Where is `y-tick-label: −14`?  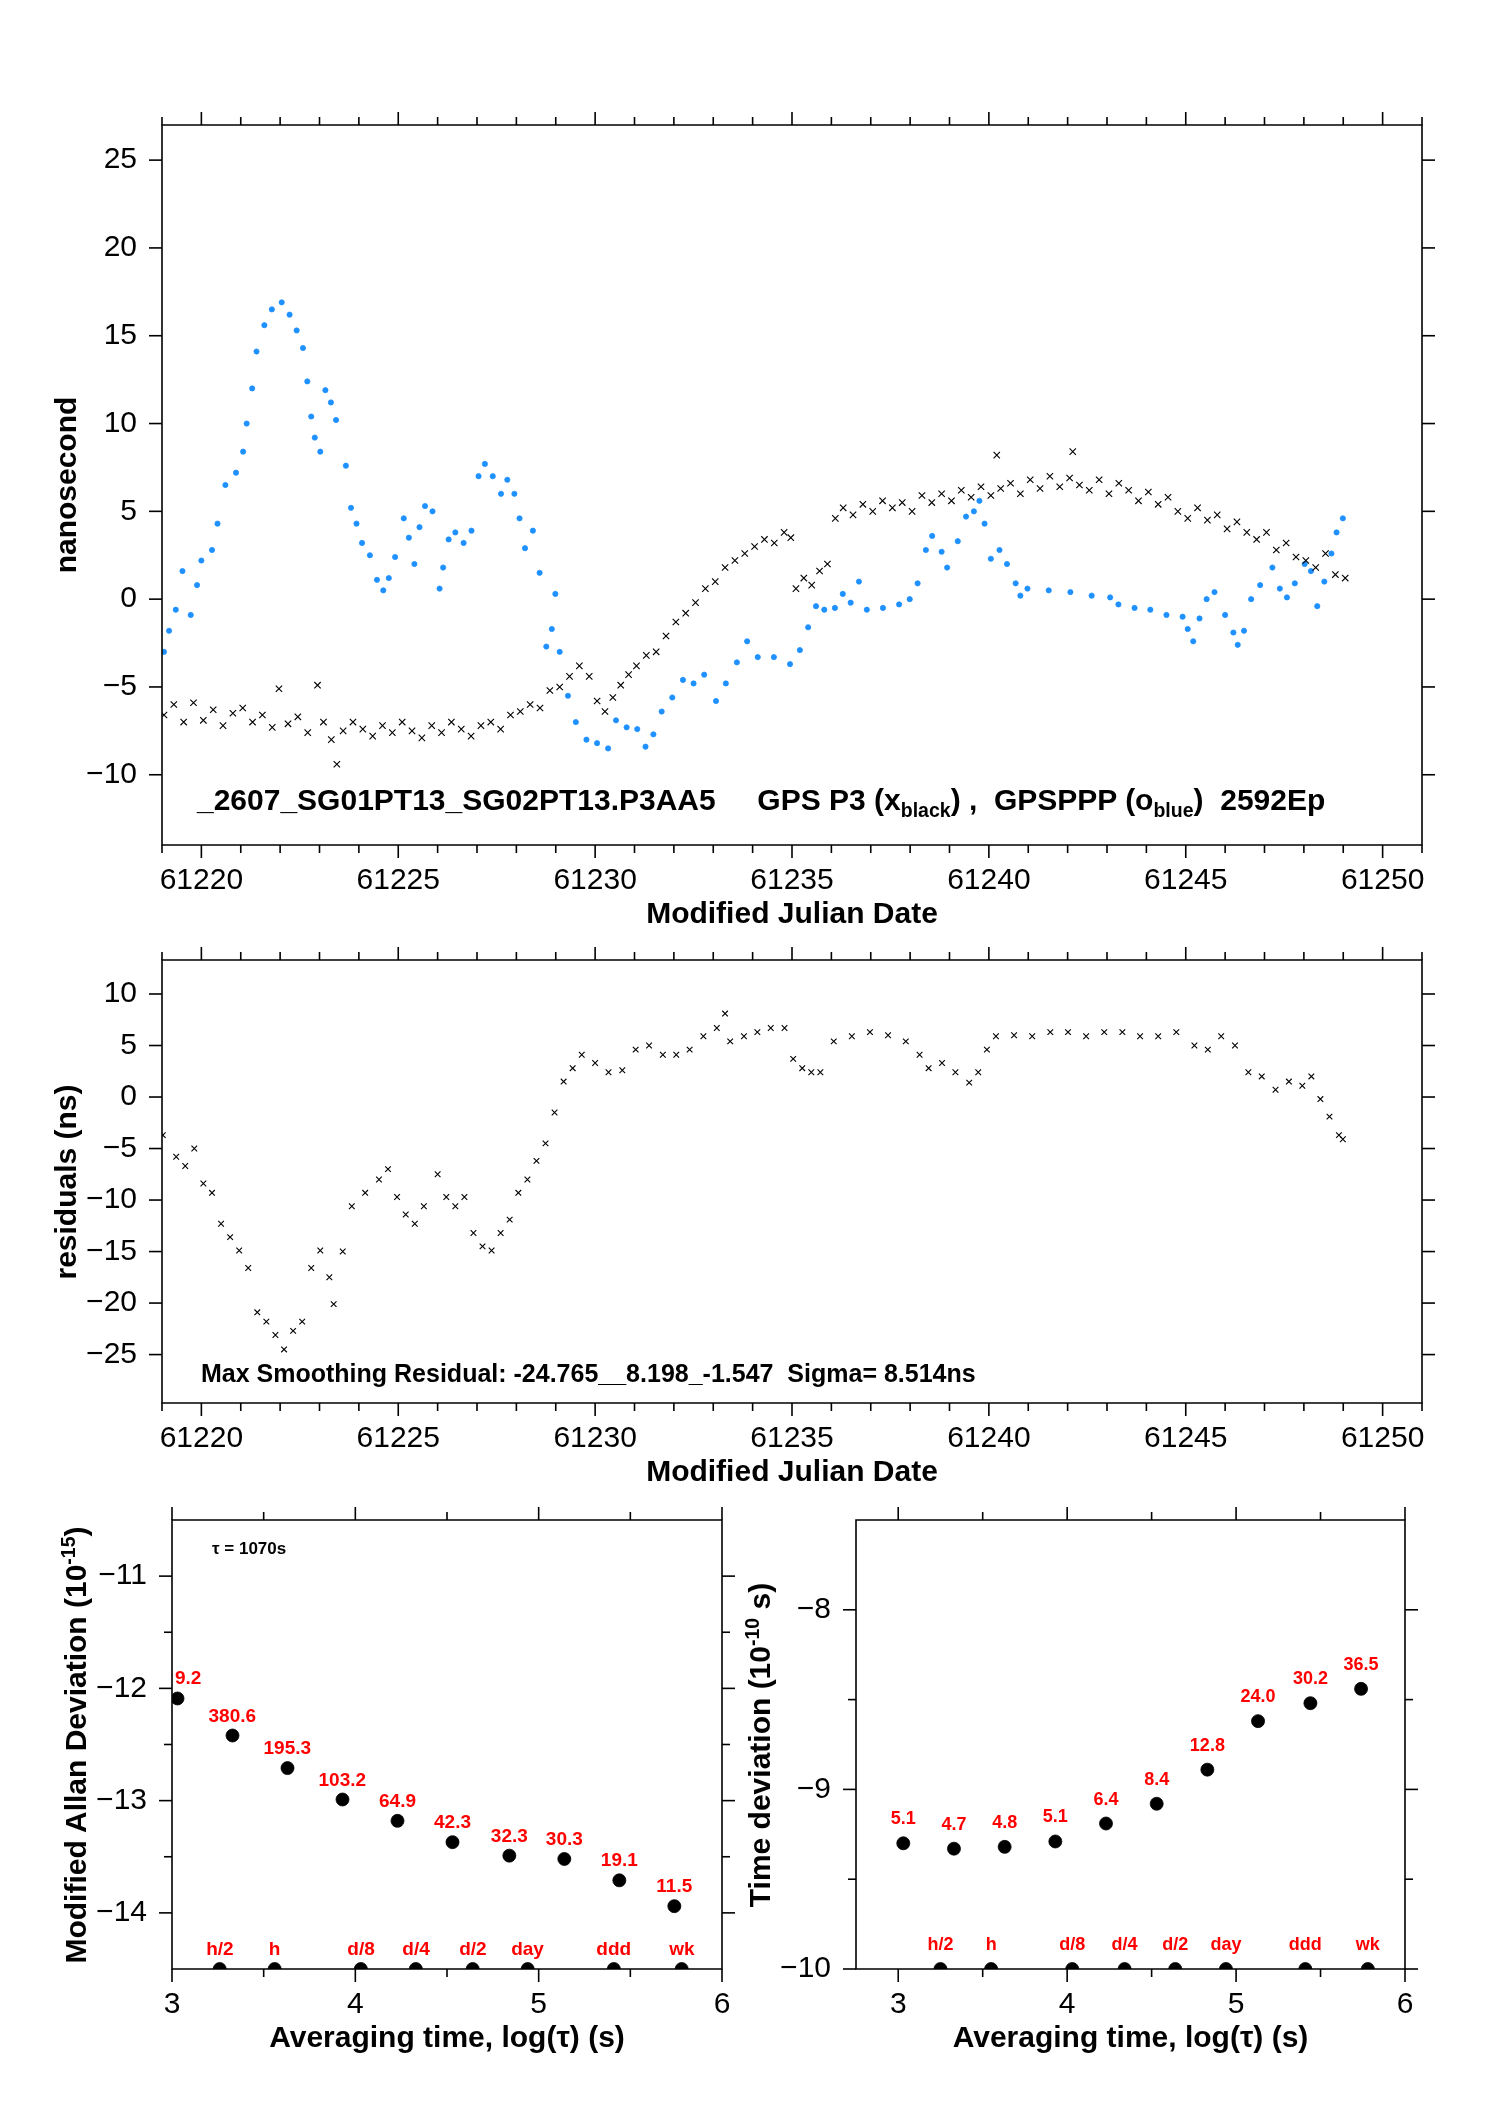 y-tick-label: −14 is located at coordinates (121, 1911).